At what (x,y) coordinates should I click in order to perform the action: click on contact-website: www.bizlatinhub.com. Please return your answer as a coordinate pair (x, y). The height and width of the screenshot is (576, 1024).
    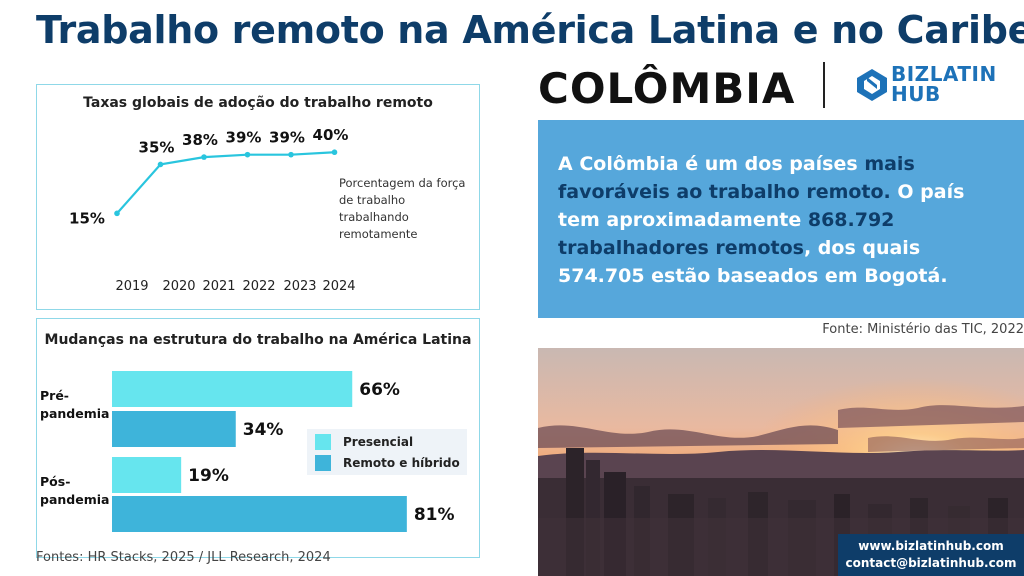
    Looking at the image, I should click on (931, 546).